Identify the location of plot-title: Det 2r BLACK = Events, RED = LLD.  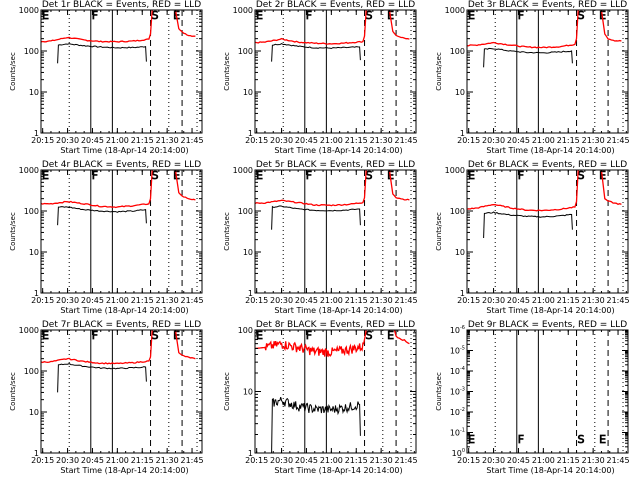
(335, 5).